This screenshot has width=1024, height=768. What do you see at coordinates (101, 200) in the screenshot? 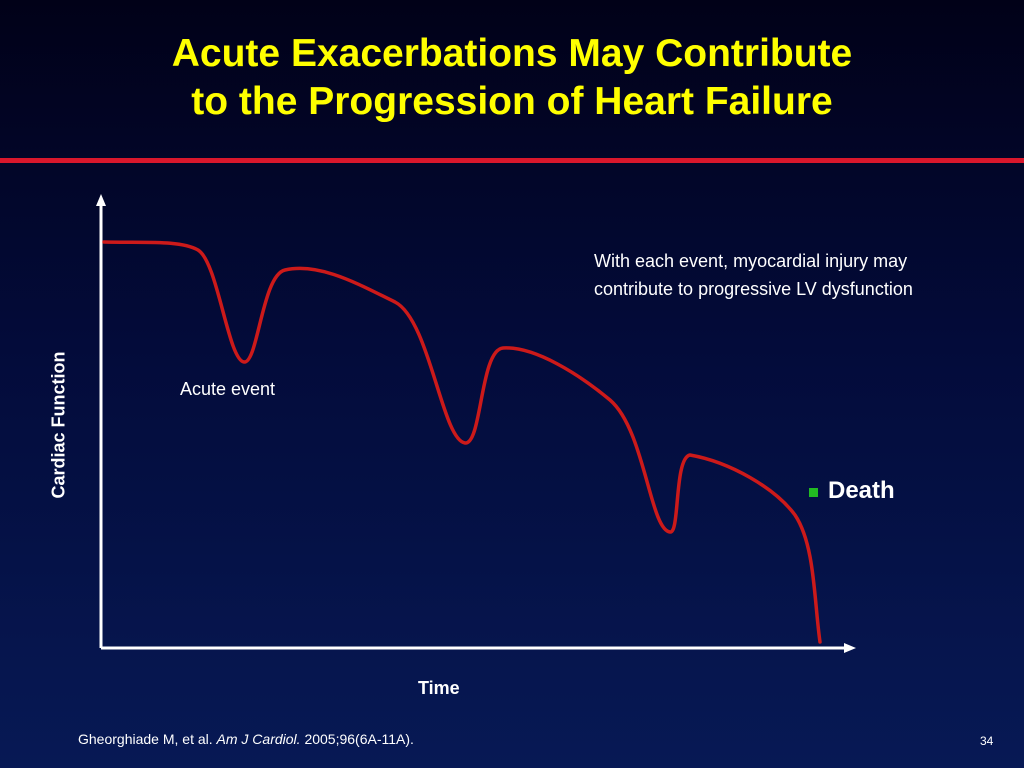
I see `y-axis-arrowhead` at bounding box center [101, 200].